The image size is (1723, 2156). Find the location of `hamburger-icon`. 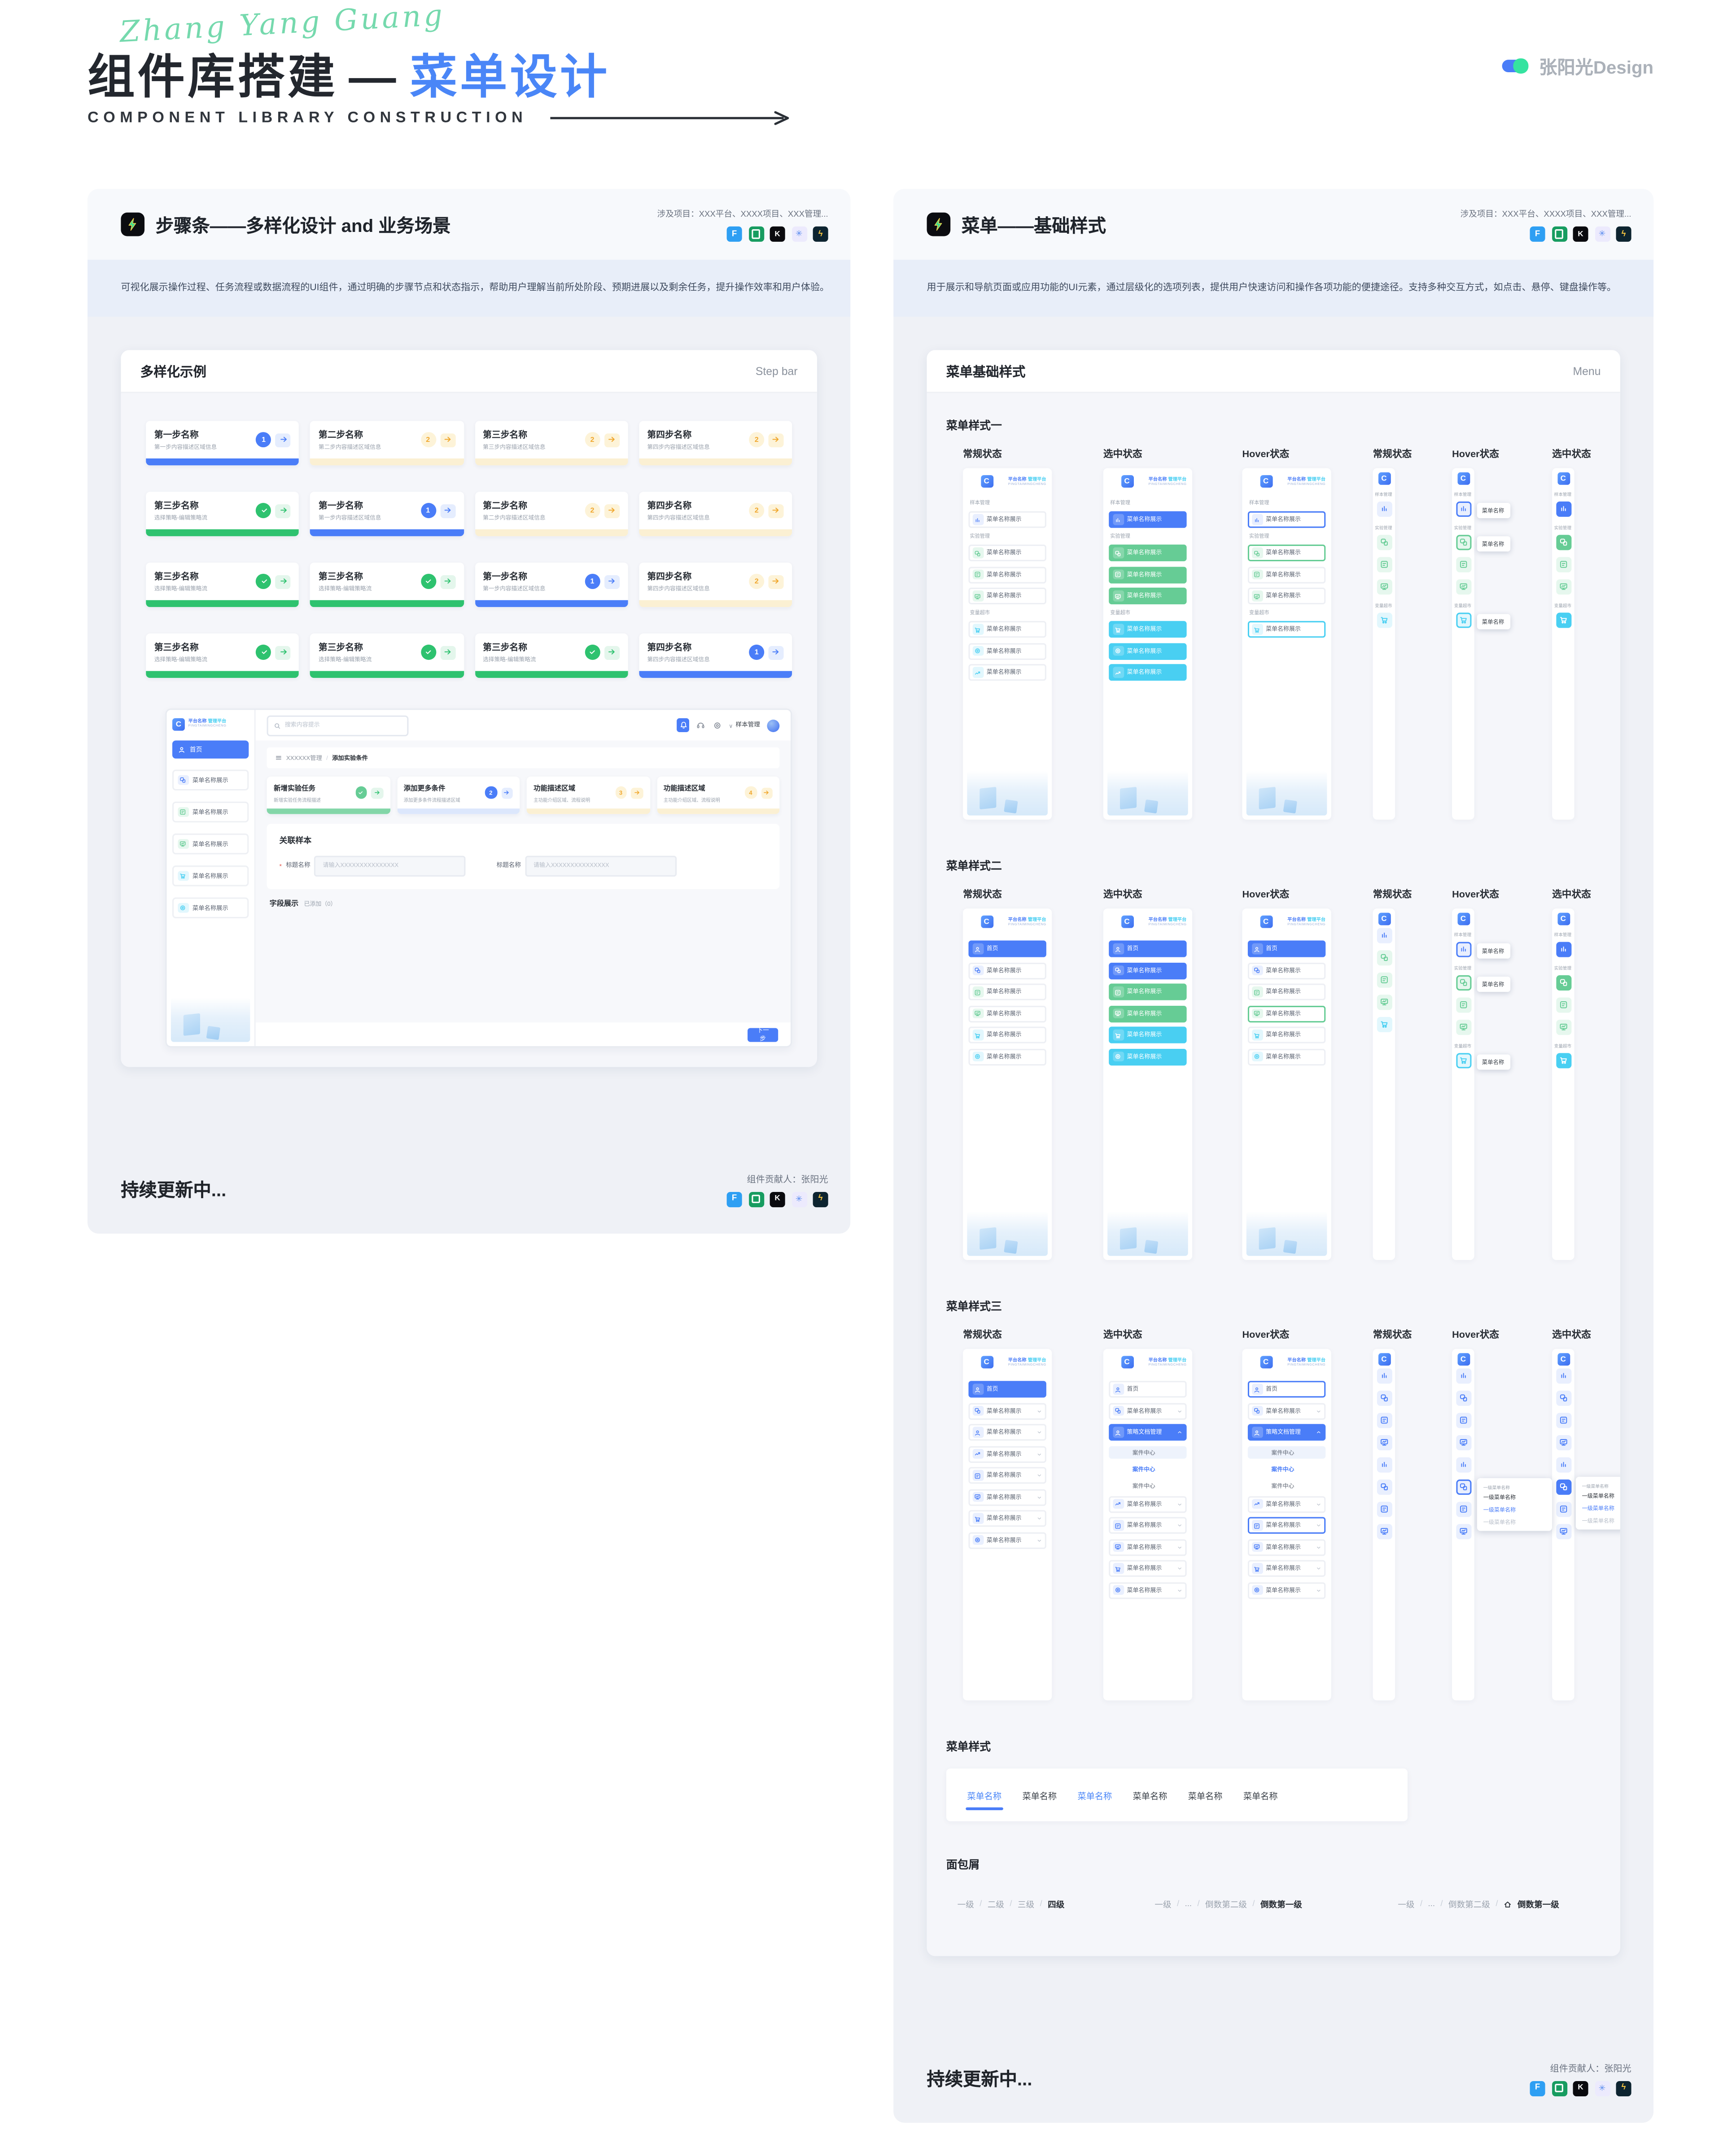

hamburger-icon is located at coordinates (278, 758).